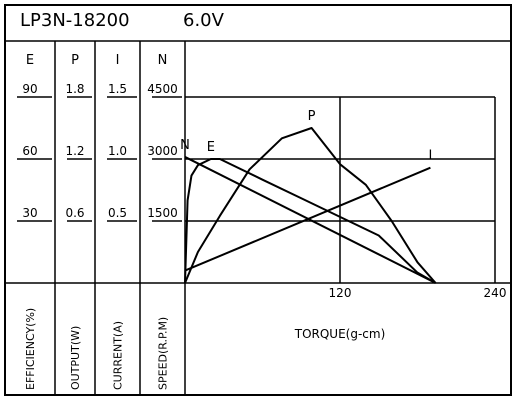 The width and height of the screenshot is (516, 400). I want to click on x-tick-label: 240, so click(495, 293).